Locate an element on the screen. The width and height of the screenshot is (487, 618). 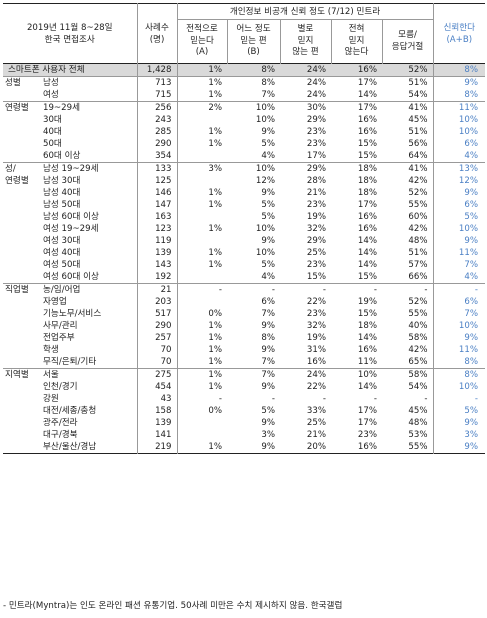
sample-size-cell: 290 is located at coordinates (157, 144).